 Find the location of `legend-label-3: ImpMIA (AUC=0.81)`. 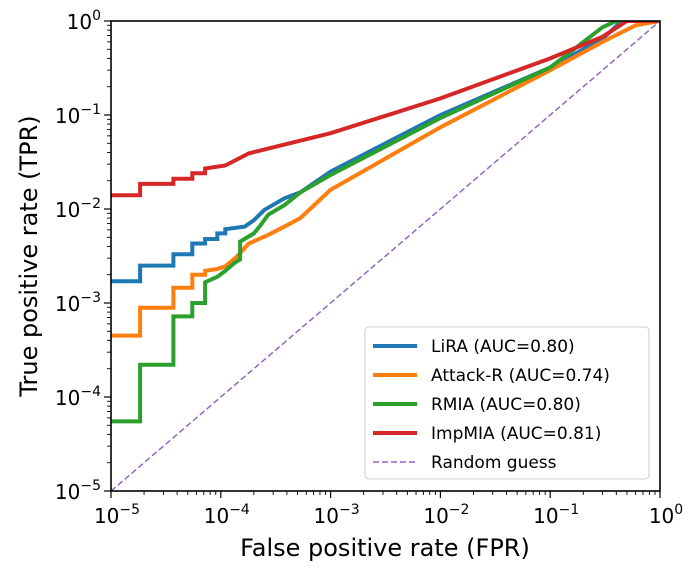

legend-label-3: ImpMIA (AUC=0.81) is located at coordinates (516, 434).